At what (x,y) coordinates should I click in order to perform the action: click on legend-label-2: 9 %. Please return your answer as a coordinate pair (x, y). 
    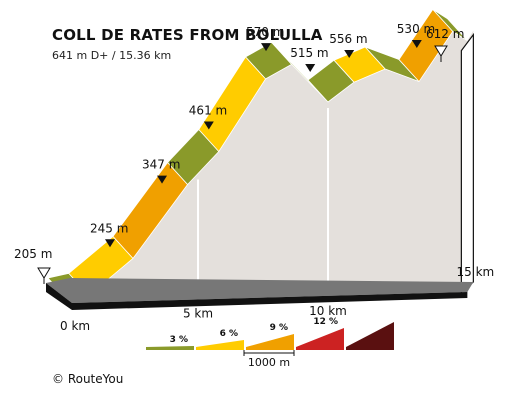
    Looking at the image, I should click on (279, 328).